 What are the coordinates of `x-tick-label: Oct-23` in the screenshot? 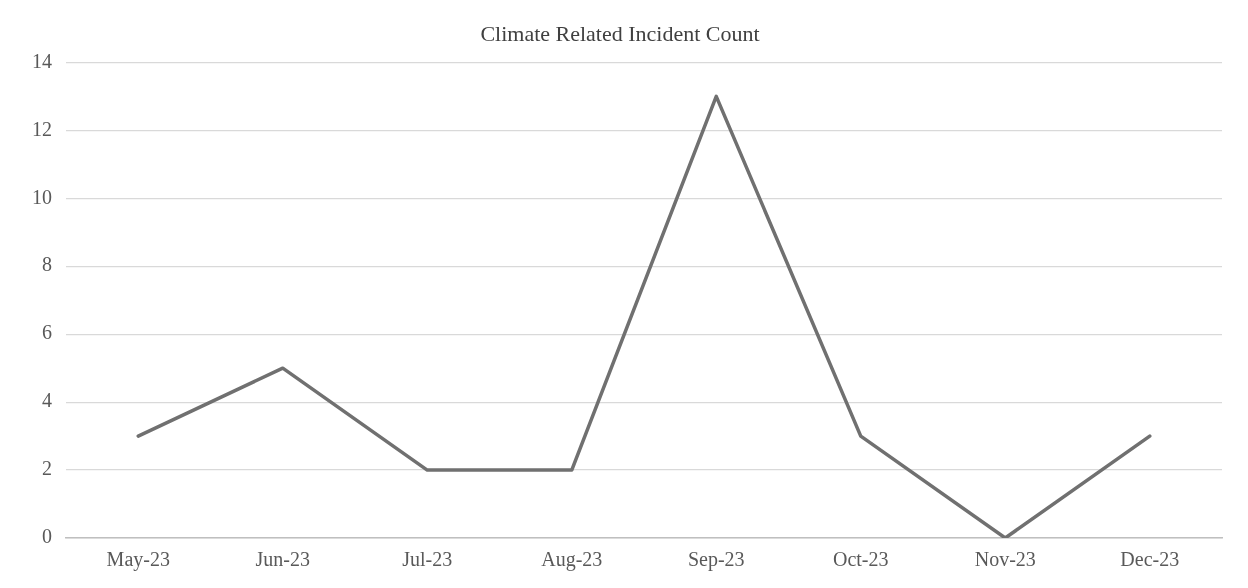 It's located at (860, 559).